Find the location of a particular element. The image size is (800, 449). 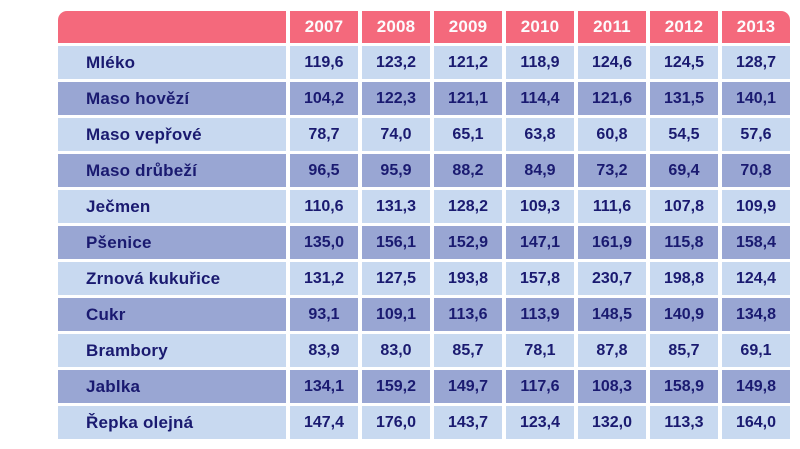

value-cell: 109,9 is located at coordinates (756, 206).